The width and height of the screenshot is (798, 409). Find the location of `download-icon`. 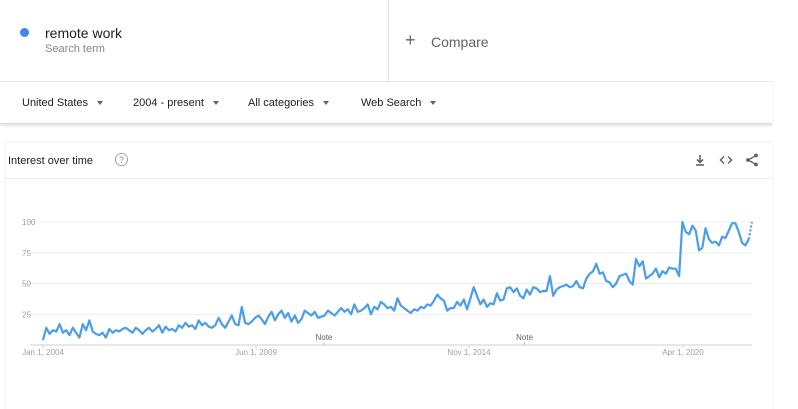

download-icon is located at coordinates (700, 160).